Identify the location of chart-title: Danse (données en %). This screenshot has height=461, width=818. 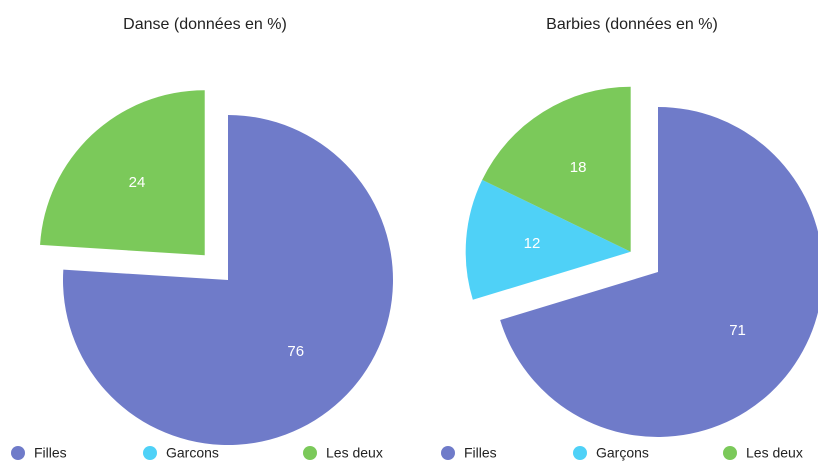
(205, 24).